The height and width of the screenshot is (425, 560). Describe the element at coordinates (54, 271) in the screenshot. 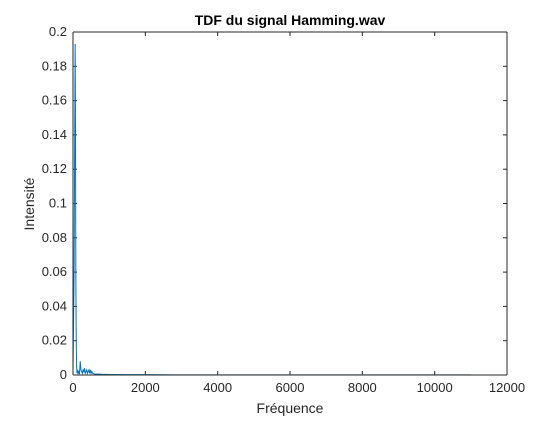

I see `y-tick-label: 0.06` at that location.